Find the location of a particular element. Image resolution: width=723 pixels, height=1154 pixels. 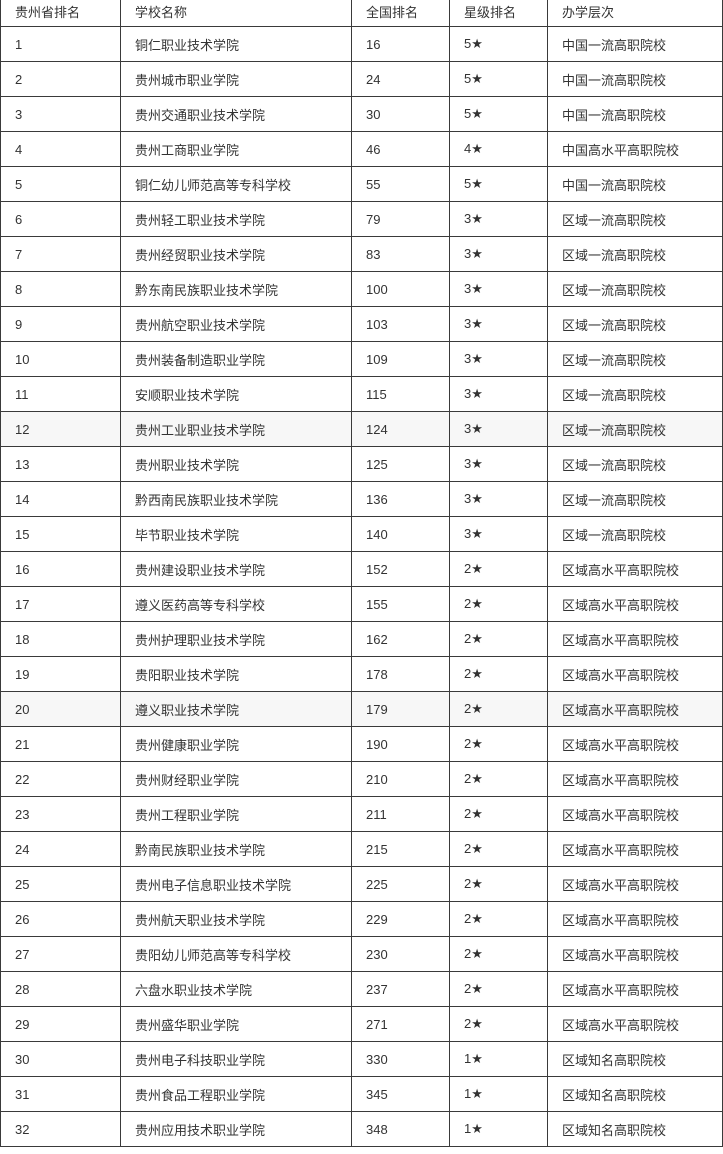

cell-school-name: 铜仁职业技术学院 is located at coordinates (236, 44).